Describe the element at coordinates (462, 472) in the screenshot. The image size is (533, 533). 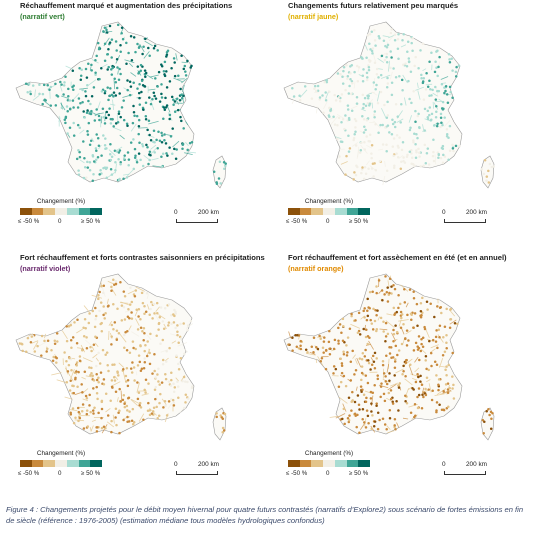
I see `scale-bar: 0 200 km` at that location.